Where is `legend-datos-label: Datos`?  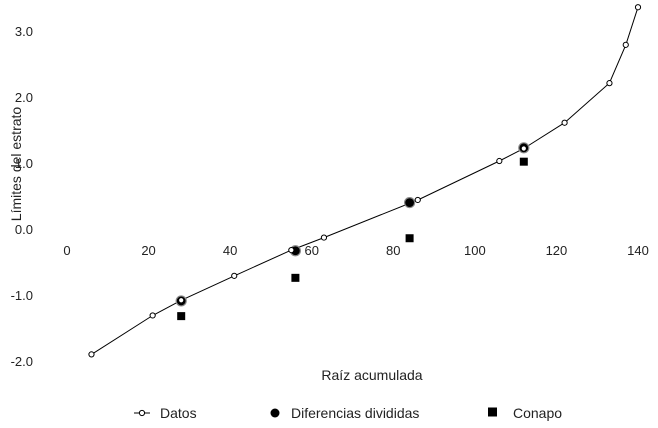 legend-datos-label: Datos is located at coordinates (178, 413).